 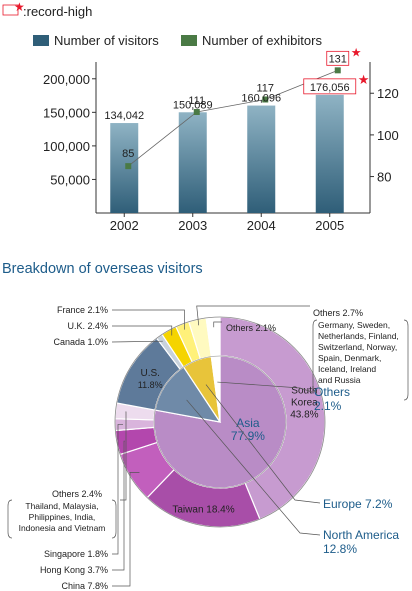 What do you see at coordinates (66, 79) in the screenshot?
I see `left-tick-label: 200,000` at bounding box center [66, 79].